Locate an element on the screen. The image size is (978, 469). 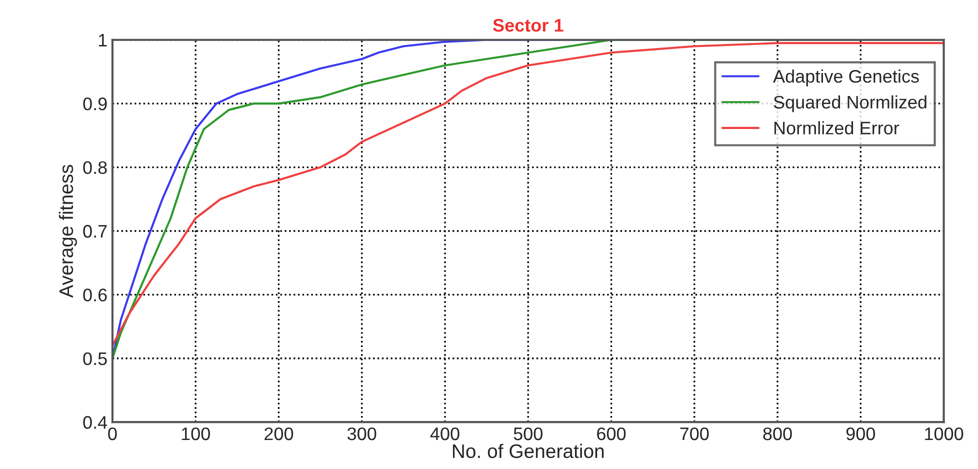
y-tick-label: 0.4 is located at coordinates (95, 422).